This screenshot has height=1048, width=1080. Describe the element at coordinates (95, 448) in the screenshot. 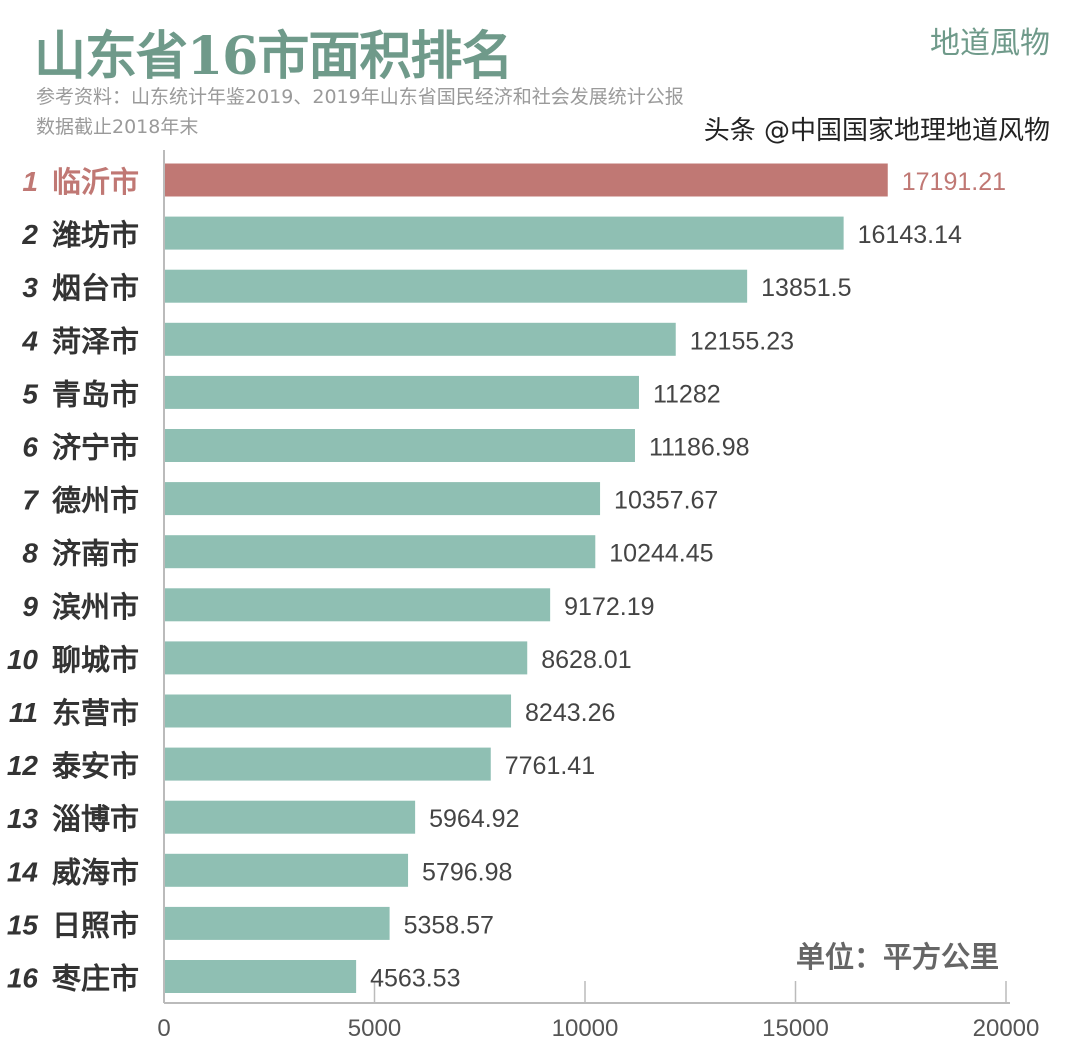

I see `city-label: 济宁市` at that location.